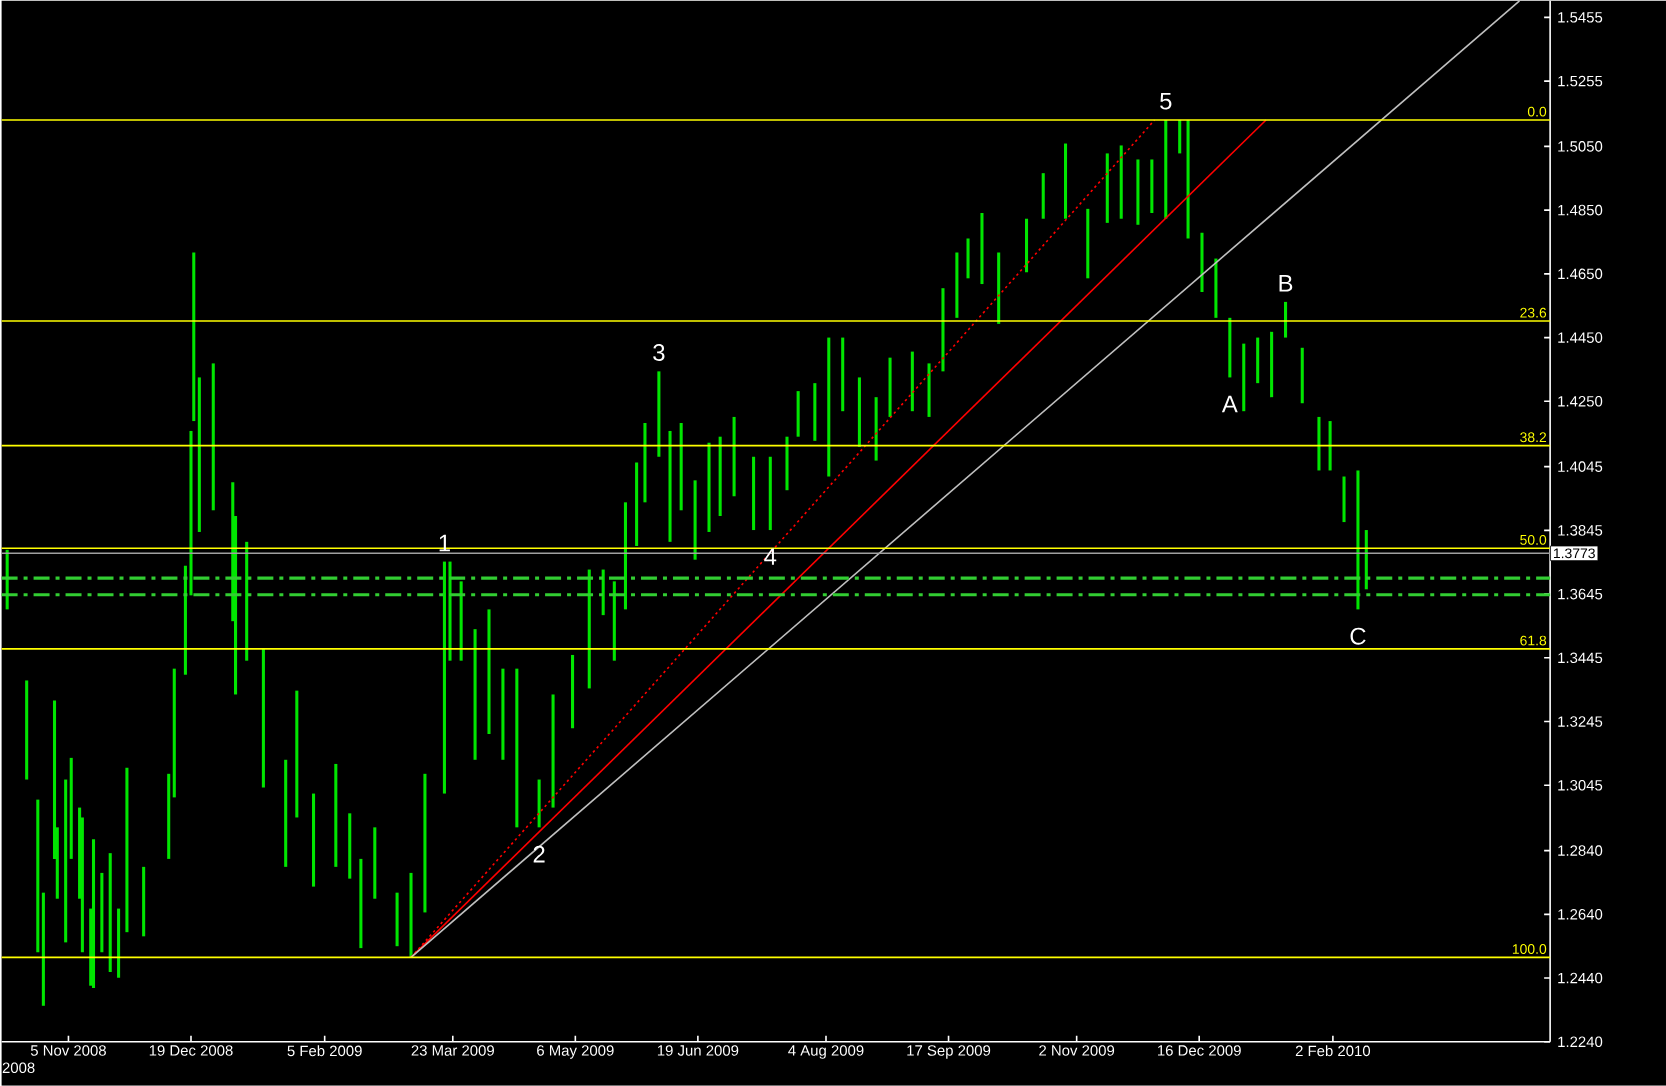 Image resolution: width=1666 pixels, height=1086 pixels. What do you see at coordinates (1358, 636) in the screenshot?
I see `annotation: C` at bounding box center [1358, 636].